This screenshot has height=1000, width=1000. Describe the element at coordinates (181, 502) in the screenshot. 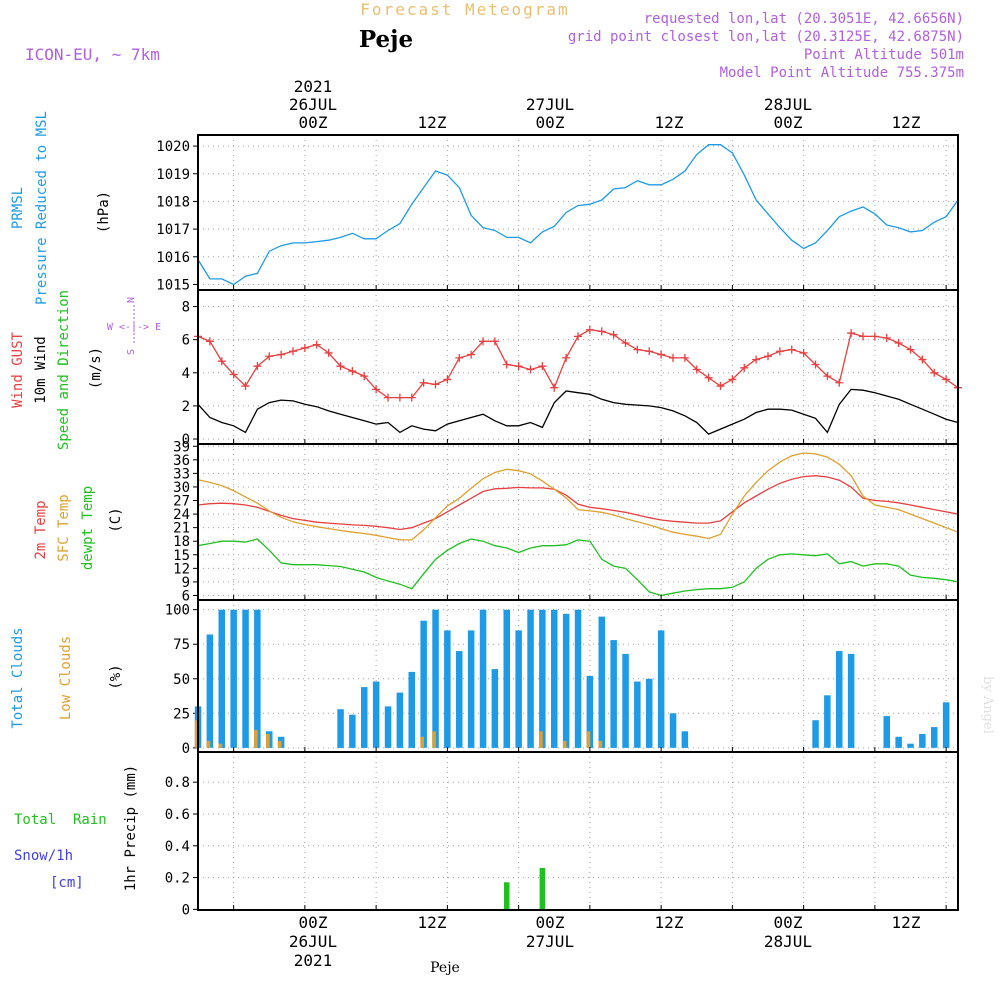

I see `y-tick-label: 27` at that location.